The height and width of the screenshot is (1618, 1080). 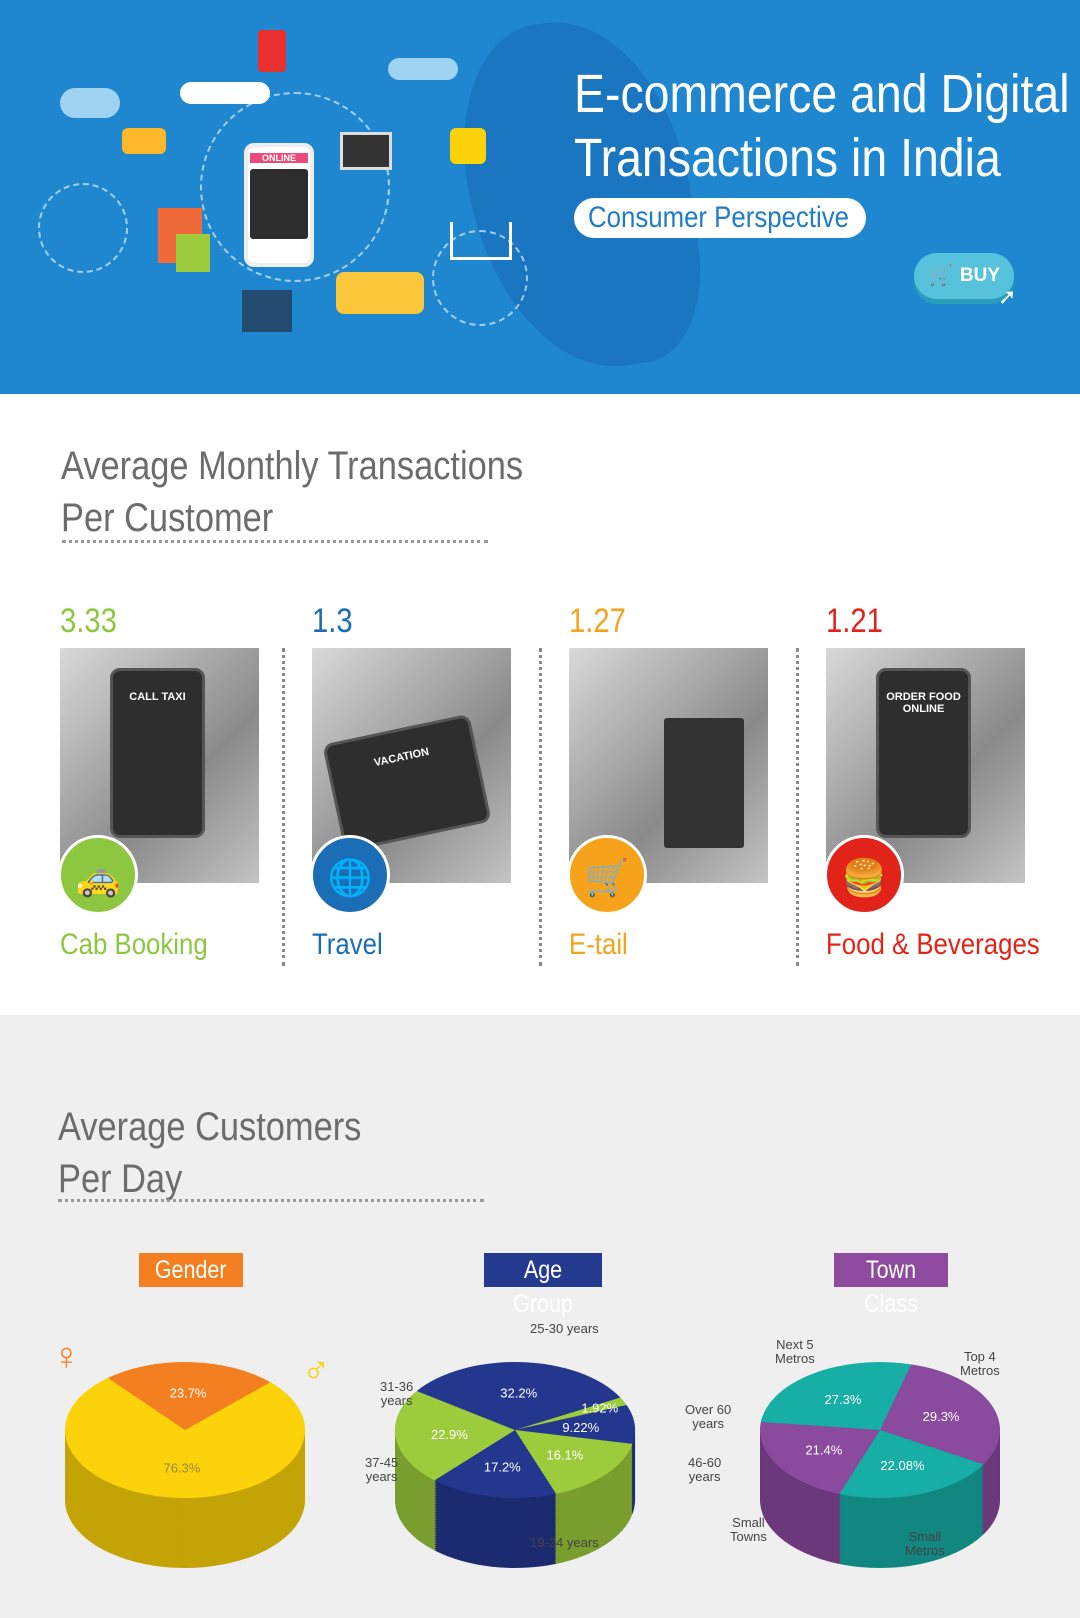 I want to click on pie-chart-town-class: 29.3% 22.08% 21.4% 27.3%, so click(x=880, y=1465).